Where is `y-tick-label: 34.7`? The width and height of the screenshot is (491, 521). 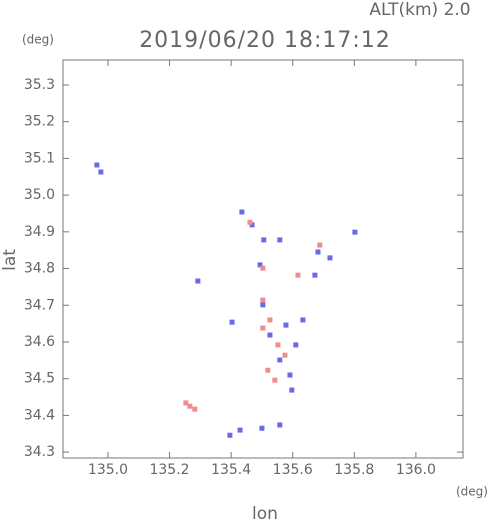 y-tick-label: 34.7 is located at coordinates (39, 305).